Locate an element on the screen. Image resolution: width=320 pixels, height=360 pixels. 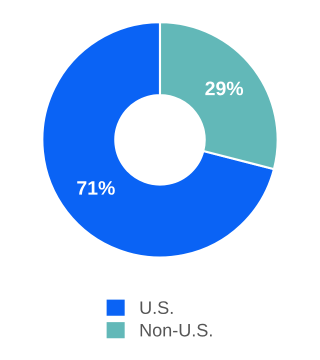
data-label: 29% is located at coordinates (224, 89).